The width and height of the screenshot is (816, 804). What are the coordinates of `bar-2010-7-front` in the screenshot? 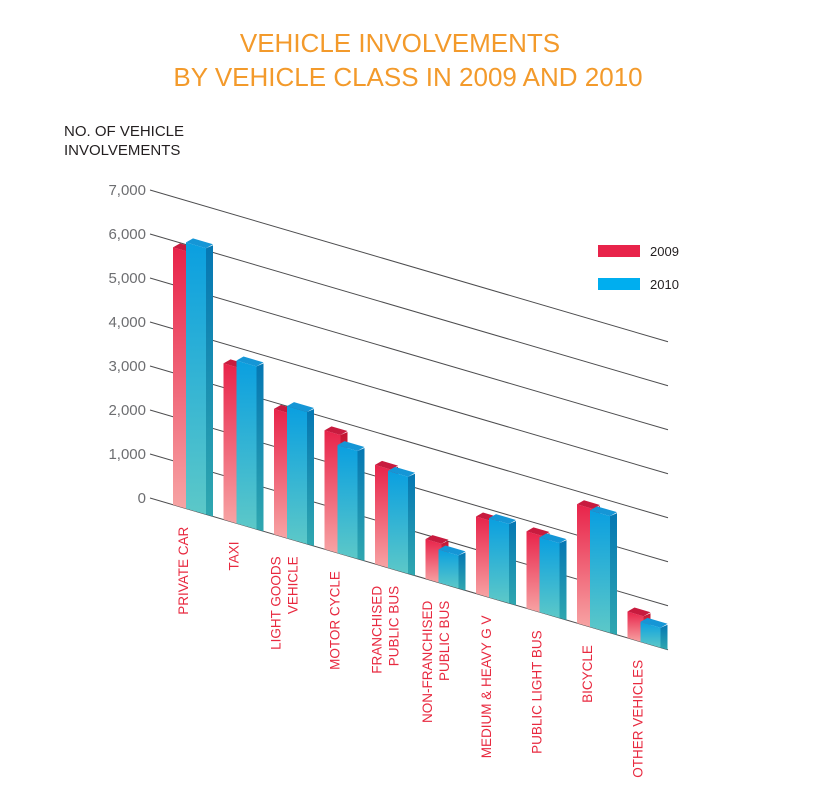 It's located at (549, 577).